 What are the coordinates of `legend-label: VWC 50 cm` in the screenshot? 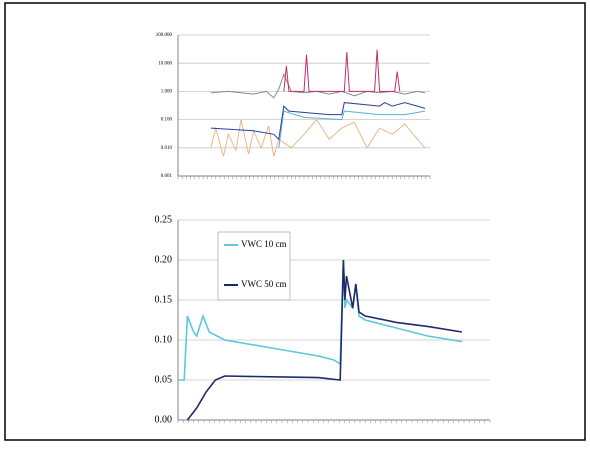 It's located at (264, 284).